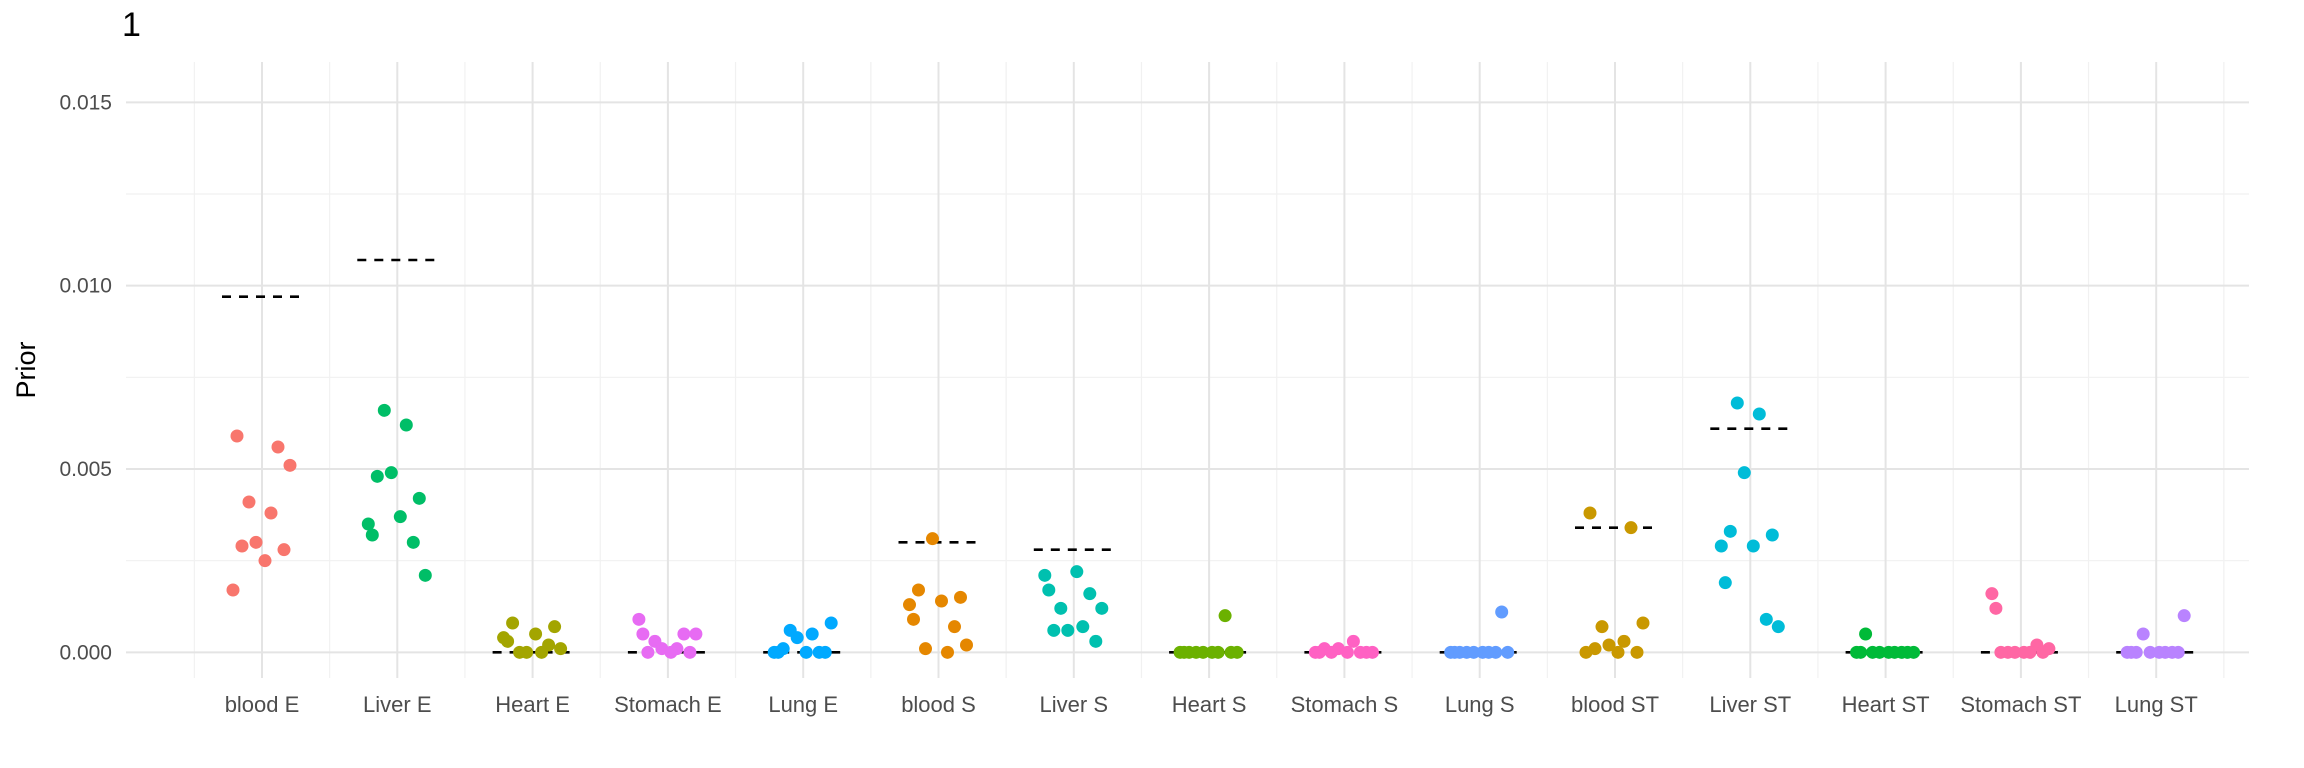 The image size is (2304, 768). I want to click on x-tick-label: Heart E, so click(532, 704).